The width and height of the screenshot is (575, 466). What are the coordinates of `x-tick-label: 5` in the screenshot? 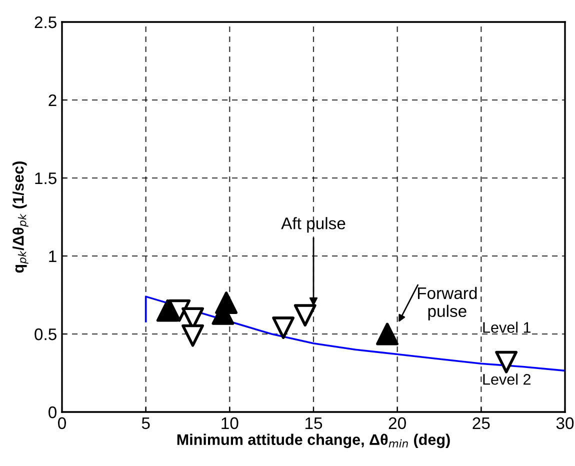 It's located at (146, 423).